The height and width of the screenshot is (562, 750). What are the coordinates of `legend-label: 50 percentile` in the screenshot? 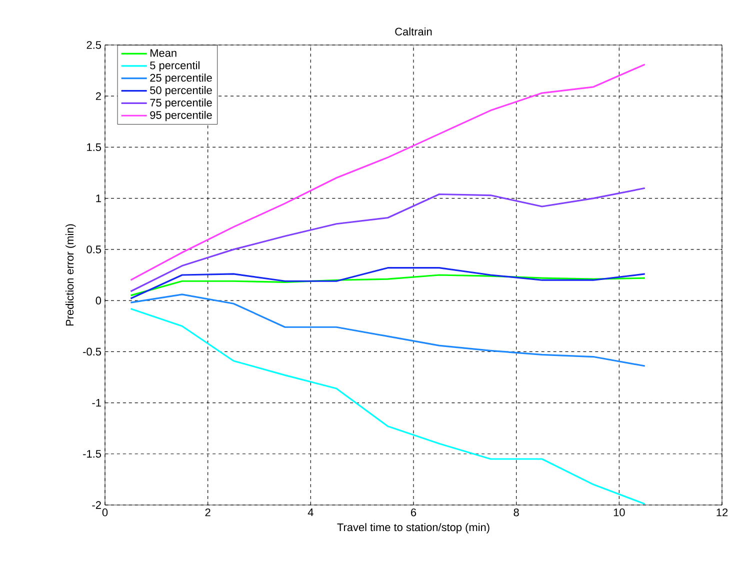 It's located at (181, 91).